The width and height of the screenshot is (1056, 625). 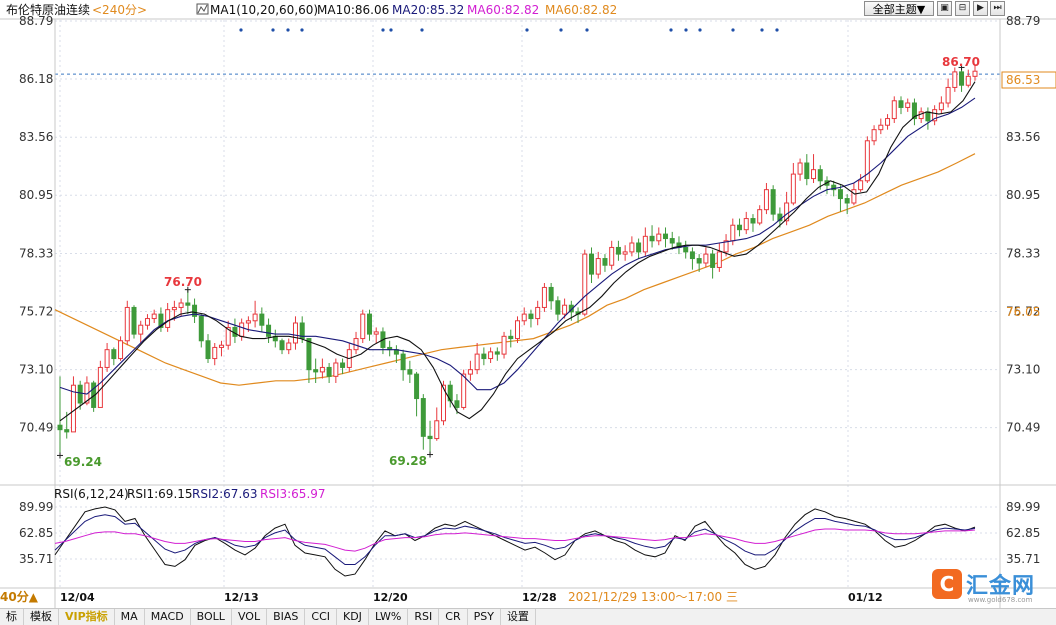 I want to click on tab-7: BIAS, so click(x=286, y=617).